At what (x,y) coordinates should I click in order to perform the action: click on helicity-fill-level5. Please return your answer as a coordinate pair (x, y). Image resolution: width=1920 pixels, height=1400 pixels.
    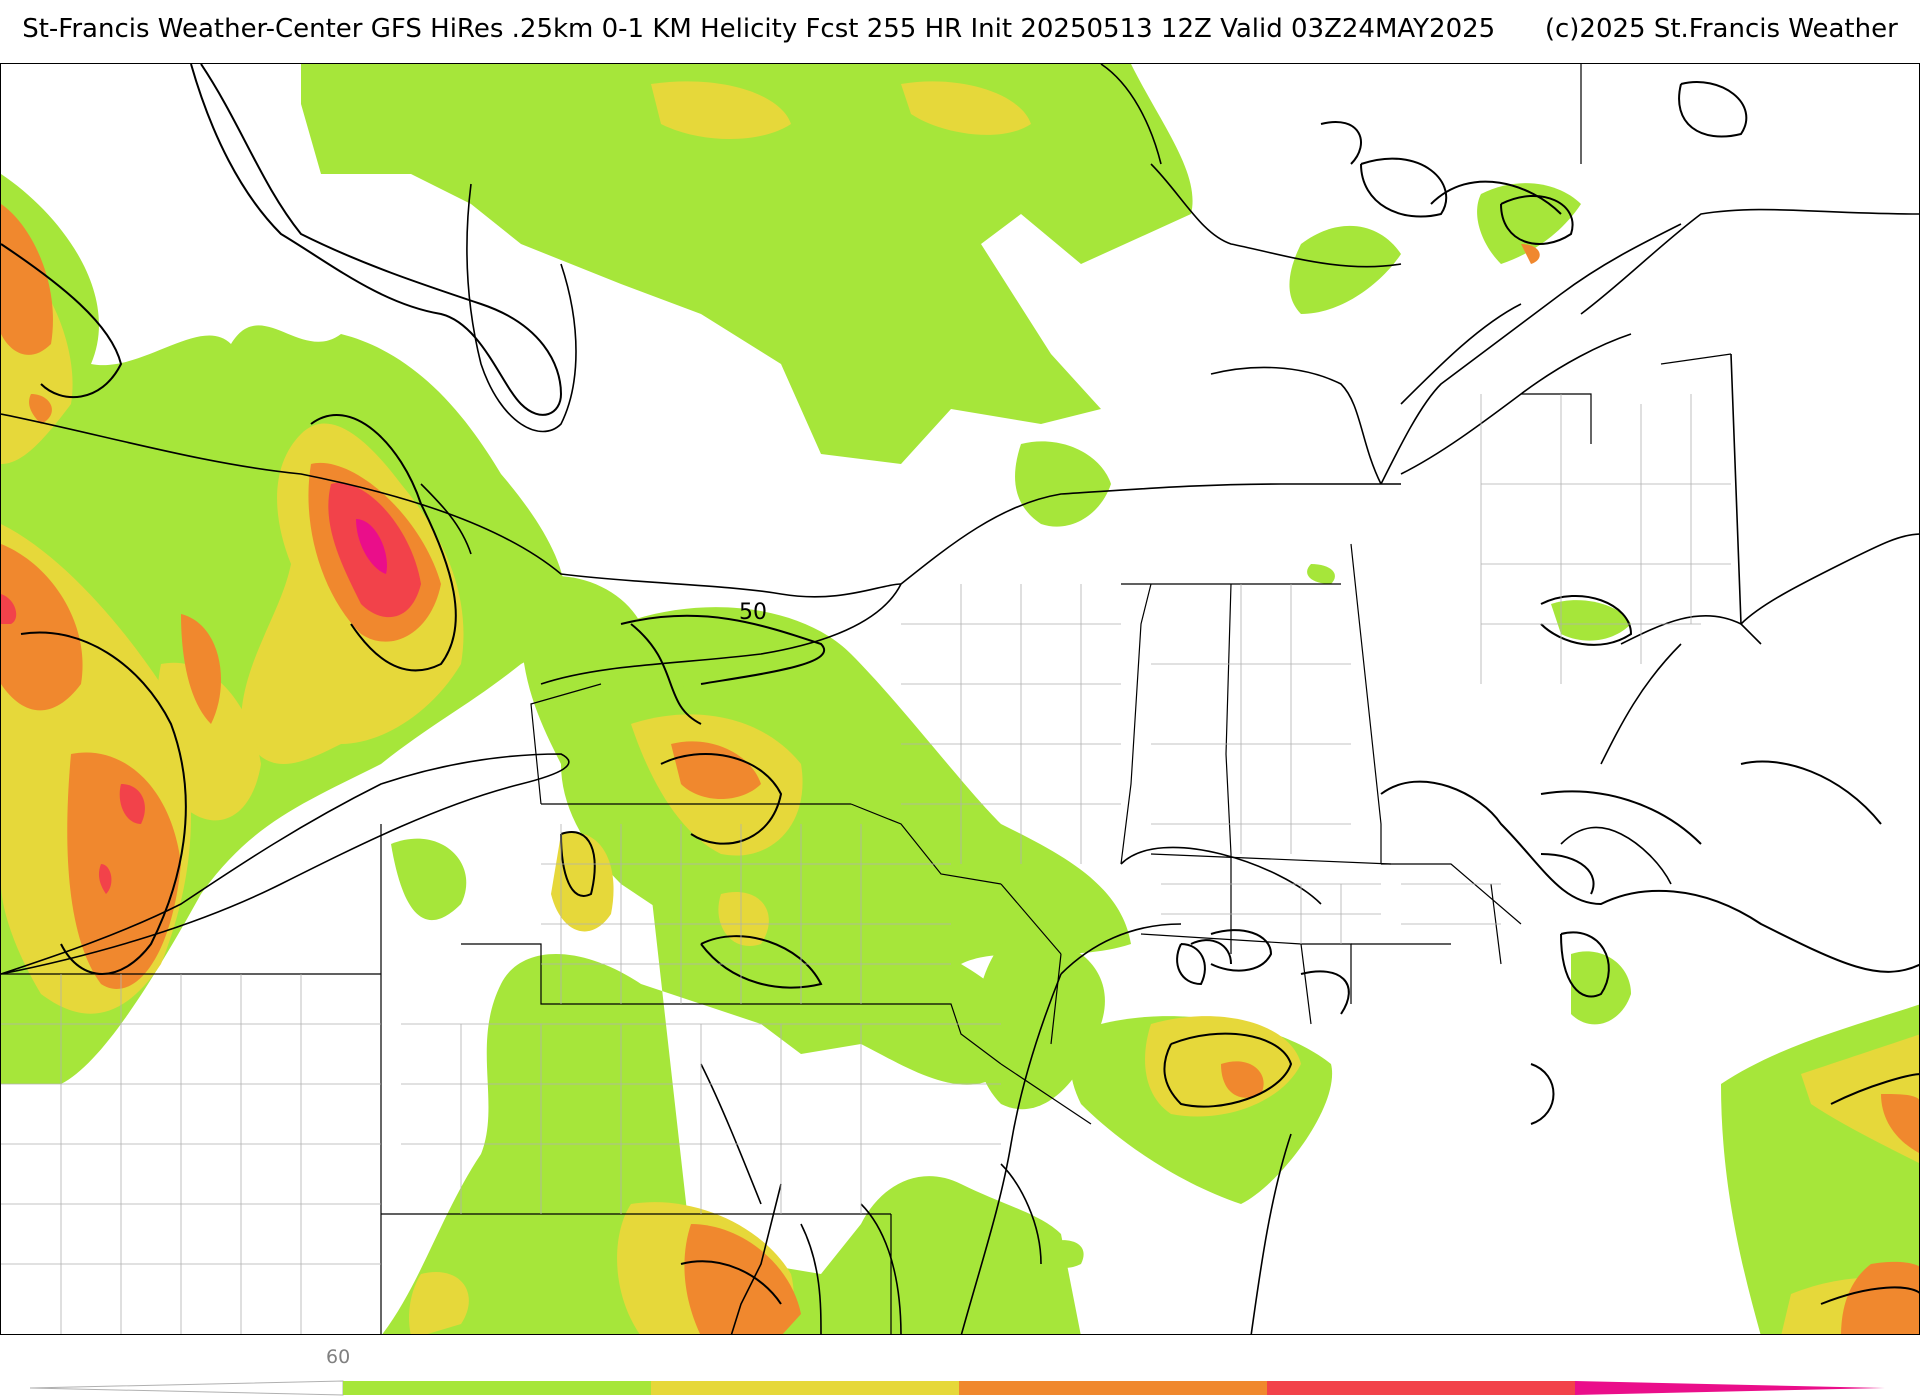
    Looking at the image, I should click on (371, 546).